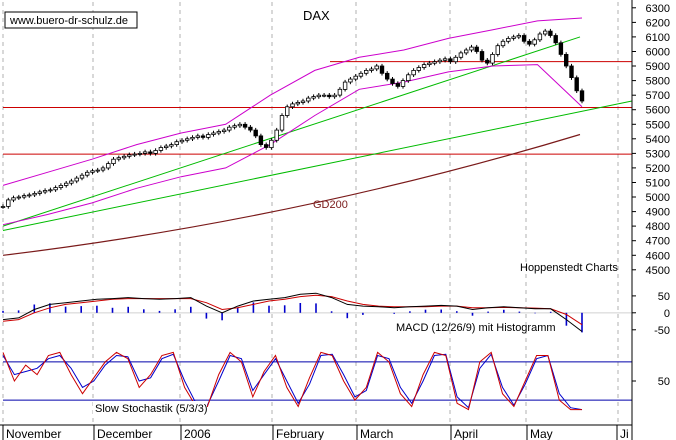 The image size is (676, 440). What do you see at coordinates (317, 381) in the screenshot?
I see `stochastic-panel` at bounding box center [317, 381].